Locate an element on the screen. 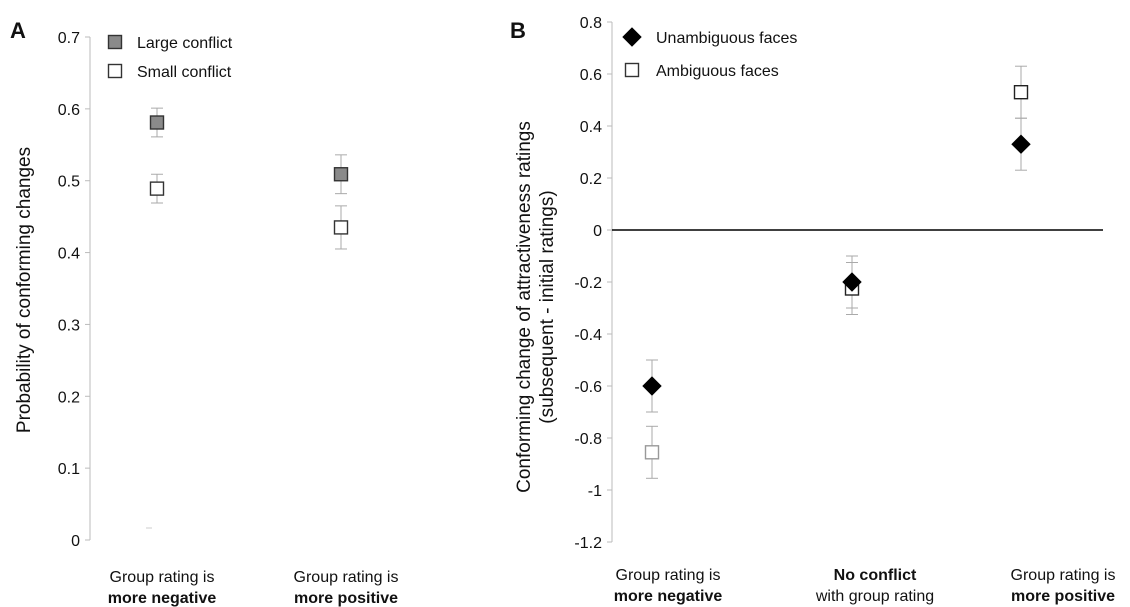  panel-a-y-tick-label: 0.2 is located at coordinates (69, 397).